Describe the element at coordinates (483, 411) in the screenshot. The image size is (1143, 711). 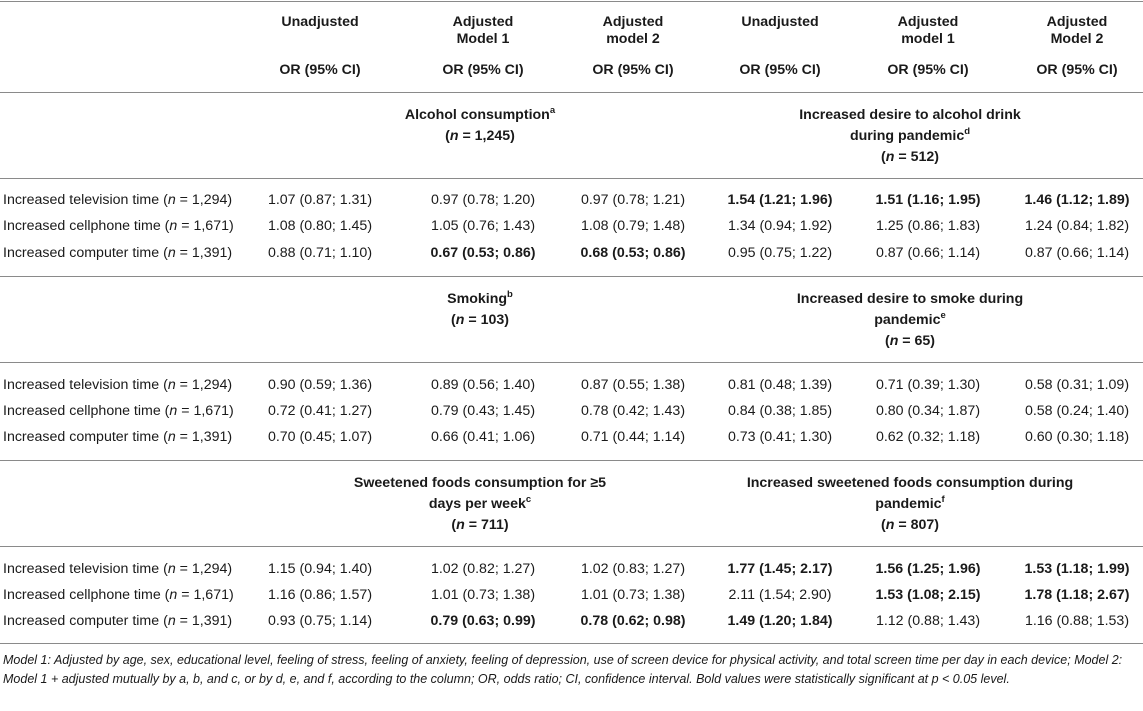
I see `table-cell: 0.79 (0.43; 1.45)` at that location.